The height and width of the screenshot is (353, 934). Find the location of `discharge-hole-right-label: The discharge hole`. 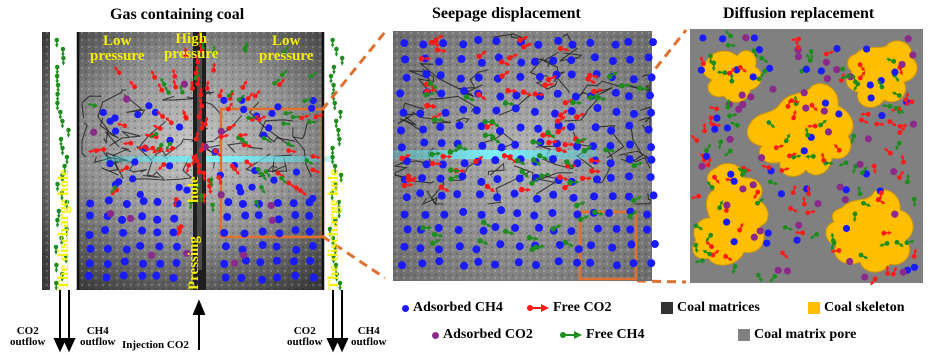

discharge-hole-right-label: The discharge hole is located at coordinates (334, 229).